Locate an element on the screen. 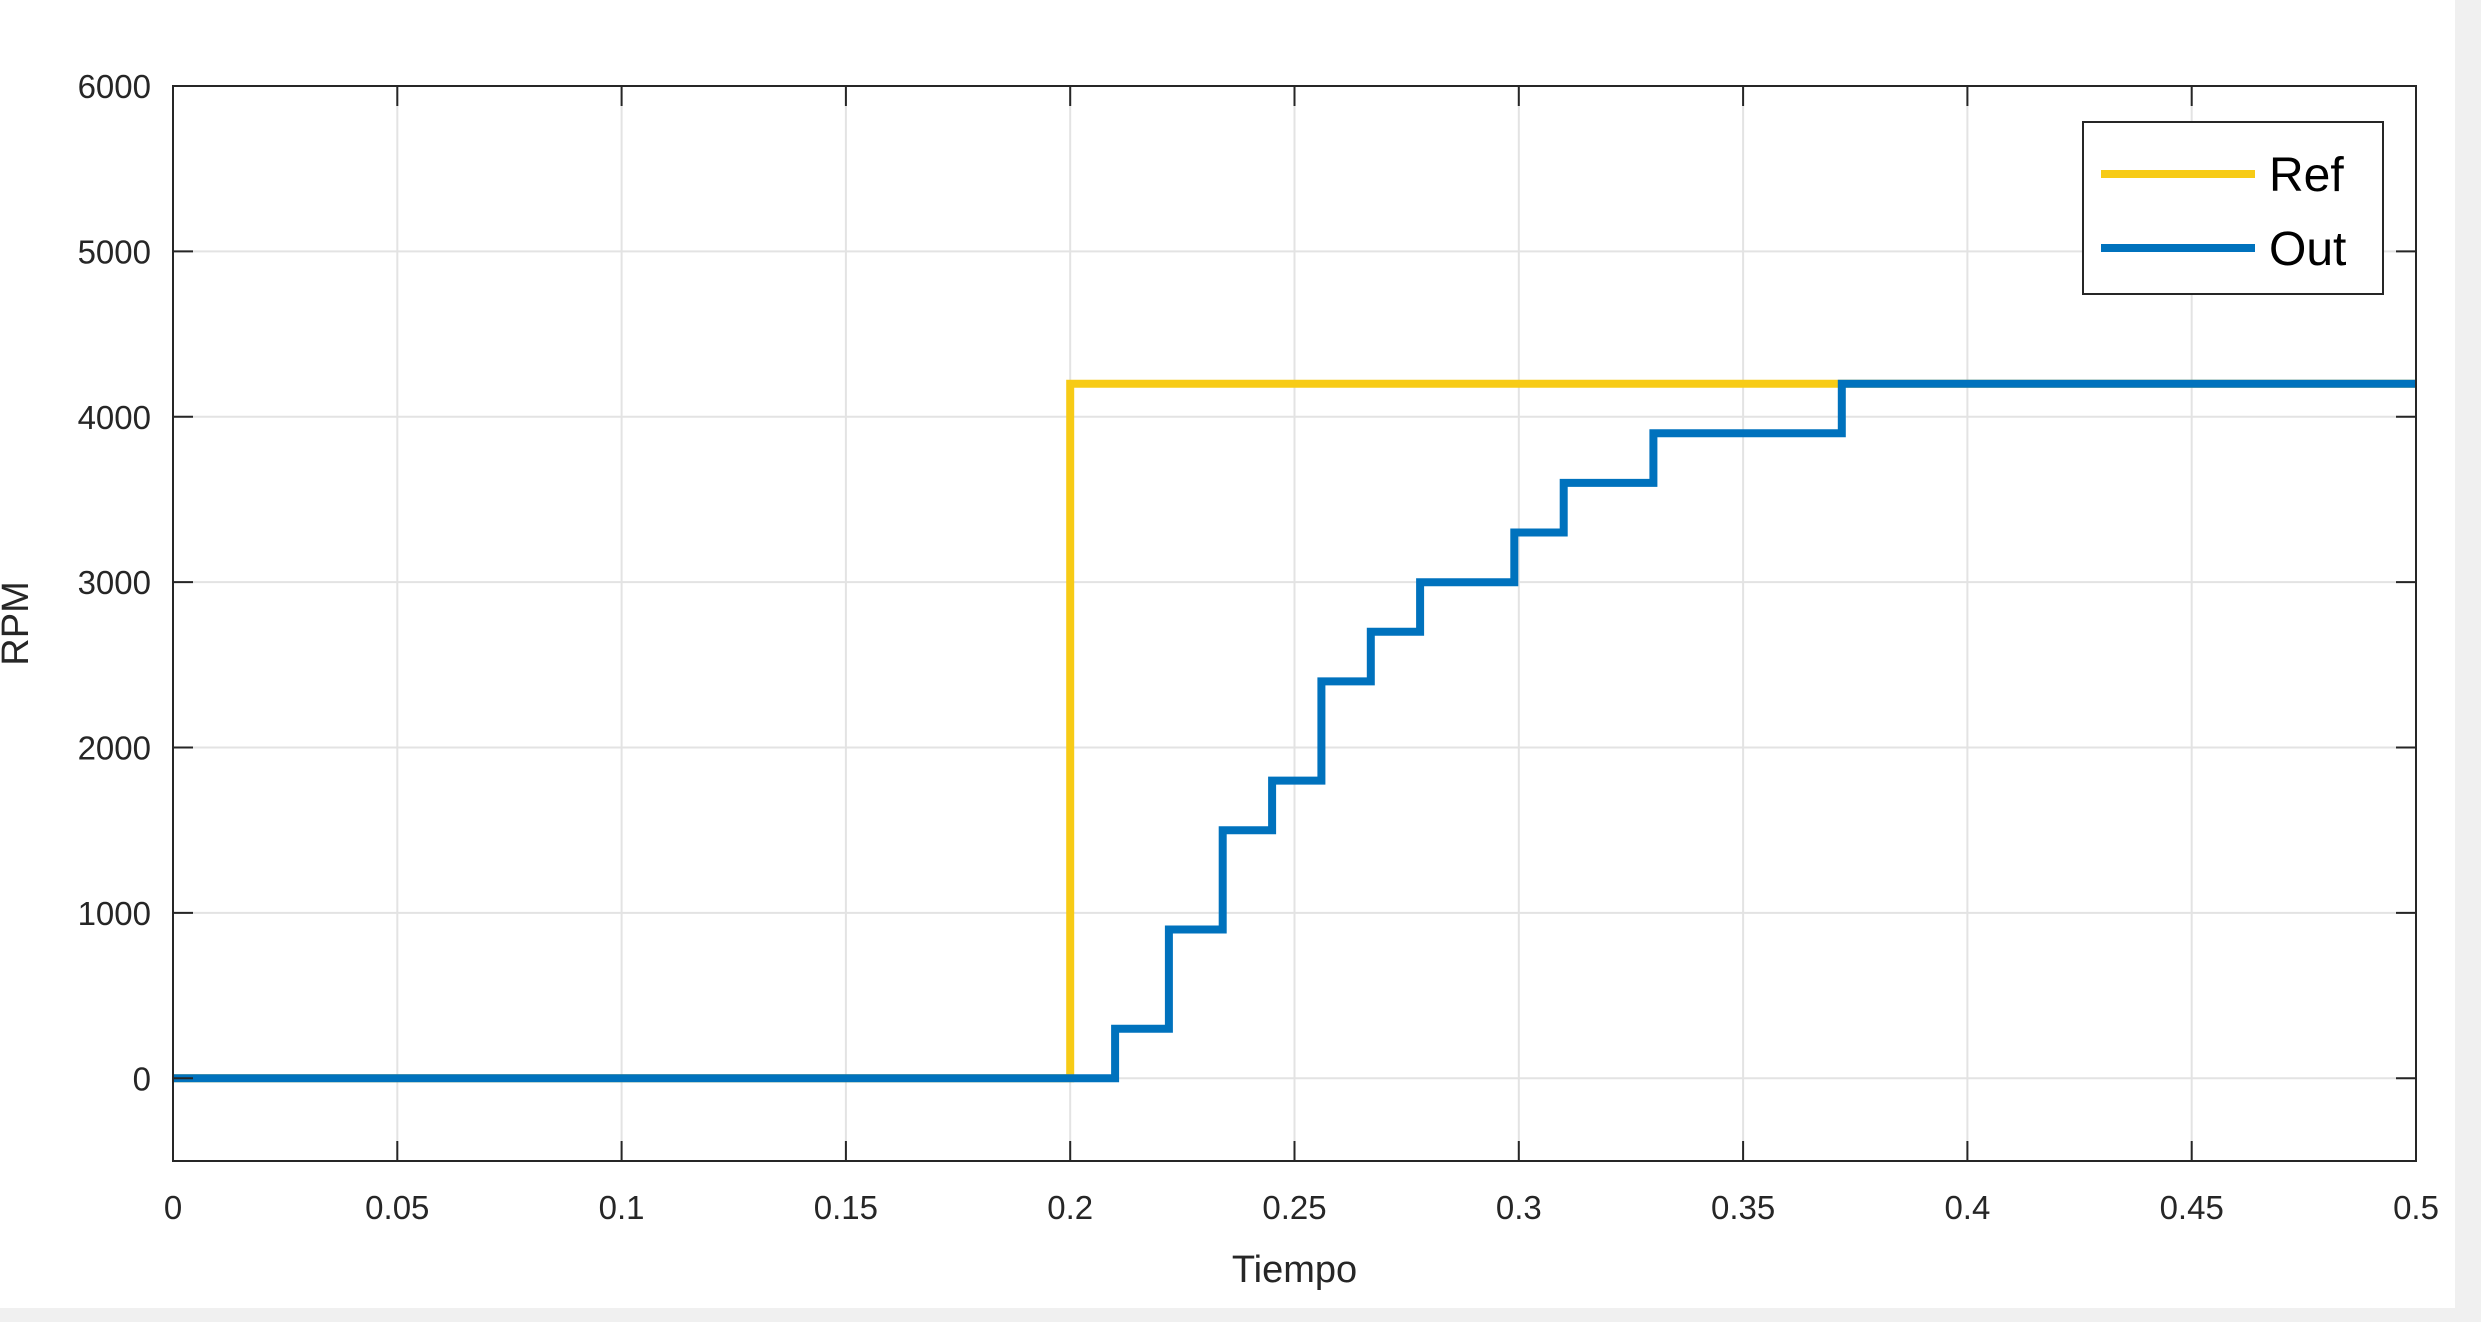  x-tick-label: 0.25 is located at coordinates (1294, 1207).